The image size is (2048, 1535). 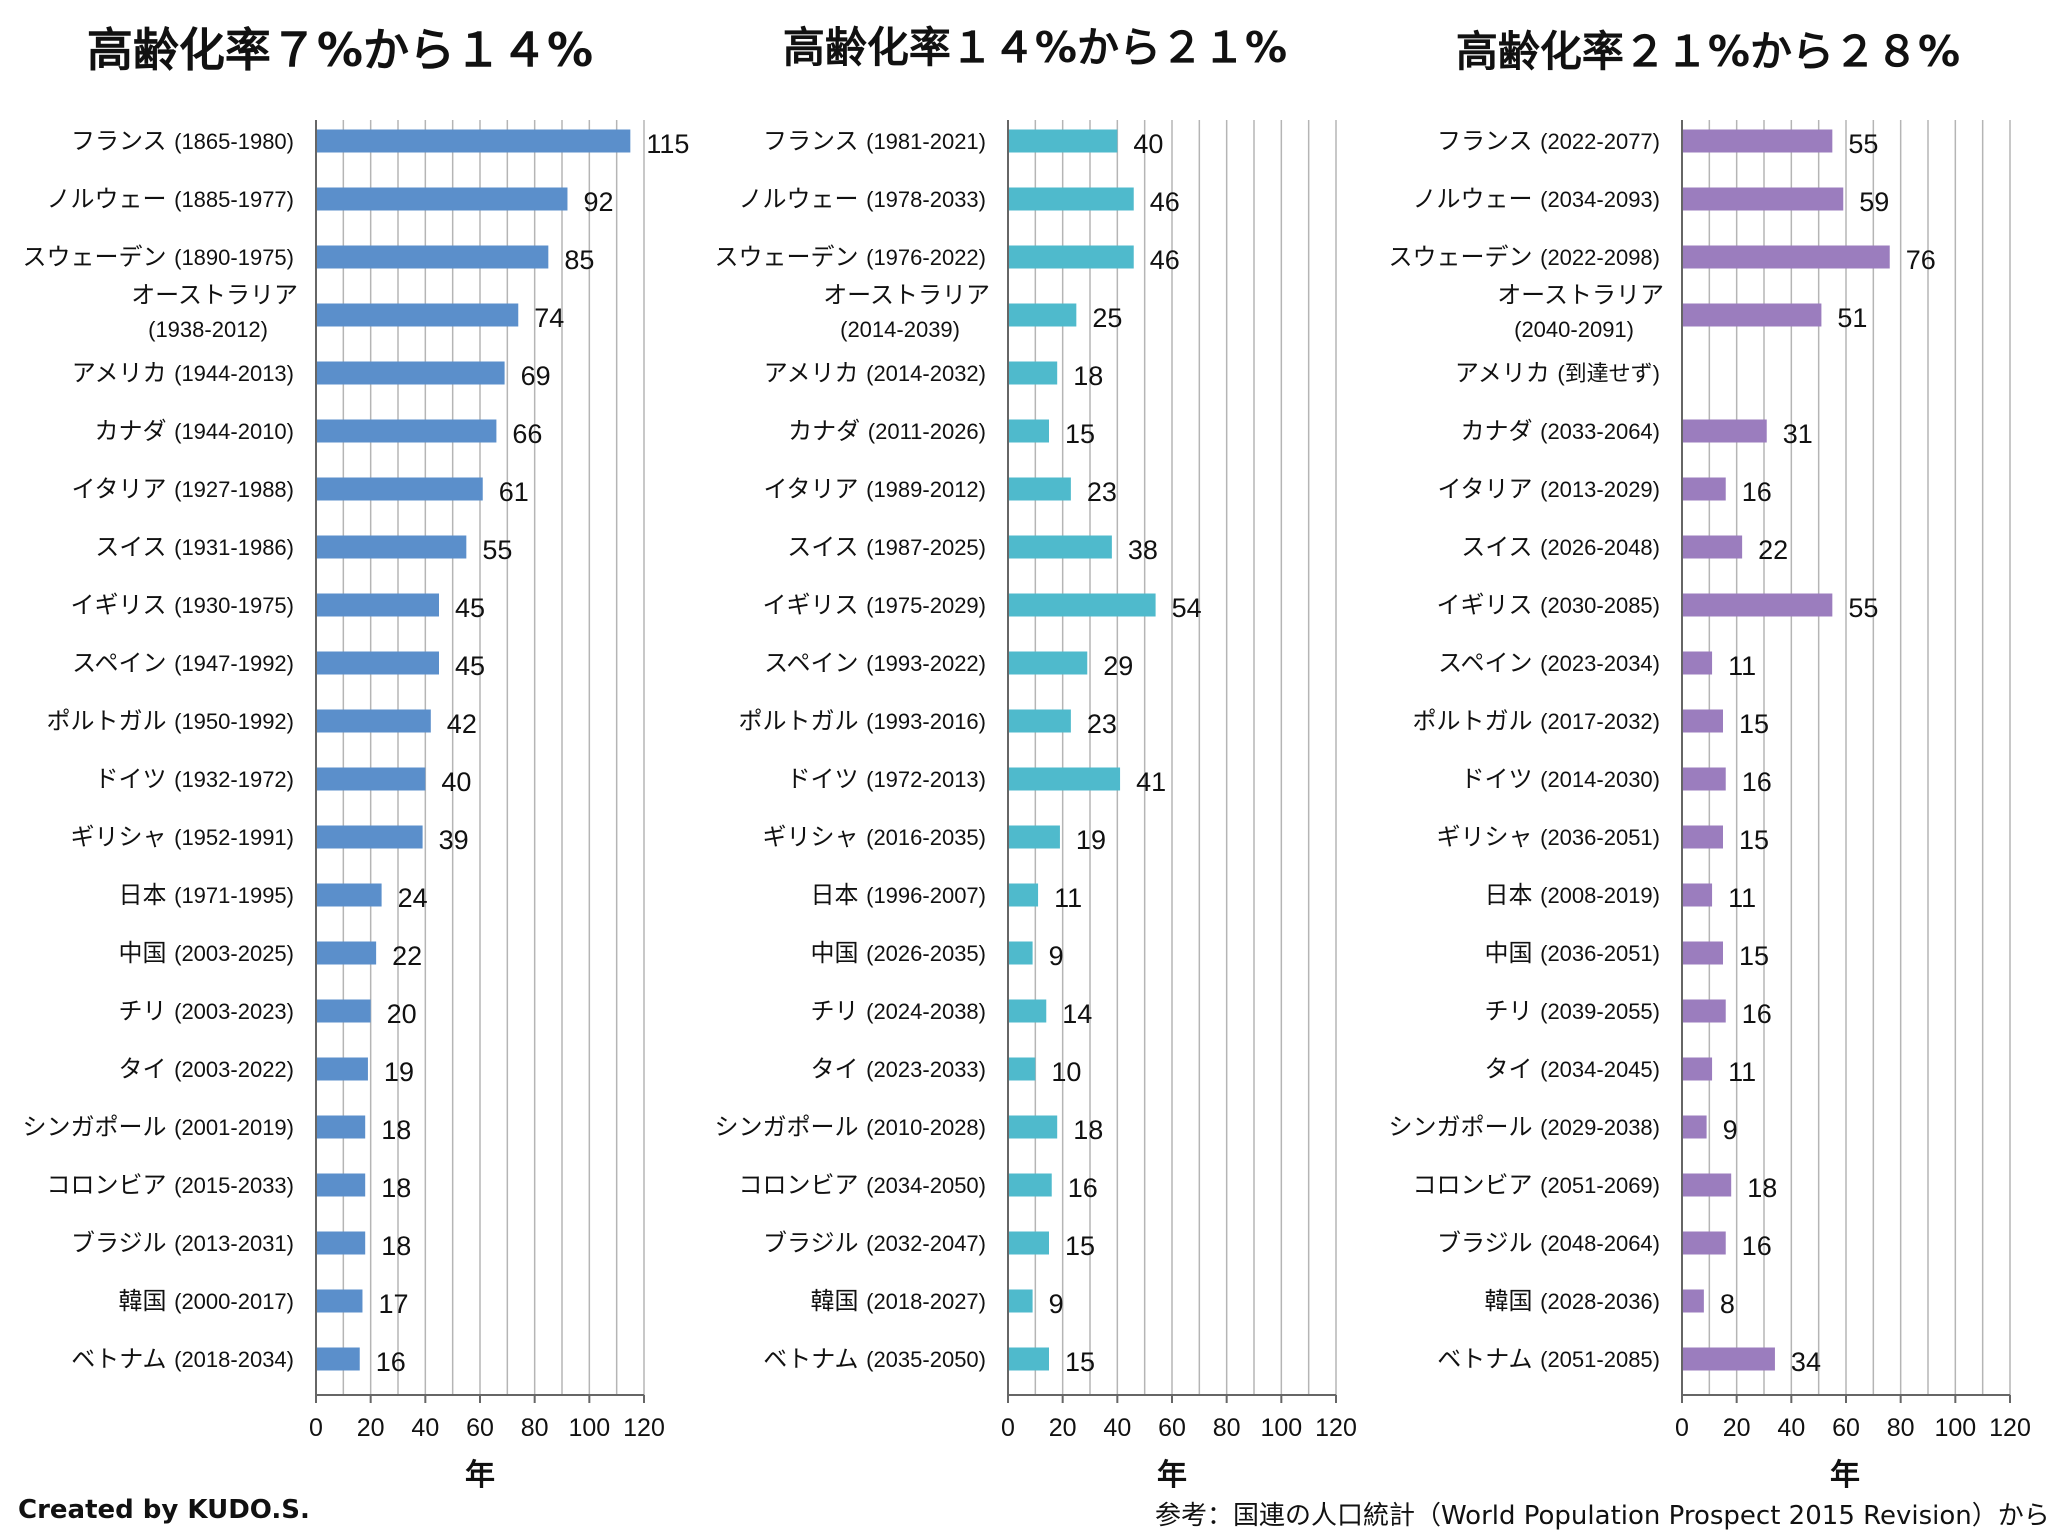 What do you see at coordinates (1742, 898) in the screenshot?
I see `data-label: 11` at bounding box center [1742, 898].